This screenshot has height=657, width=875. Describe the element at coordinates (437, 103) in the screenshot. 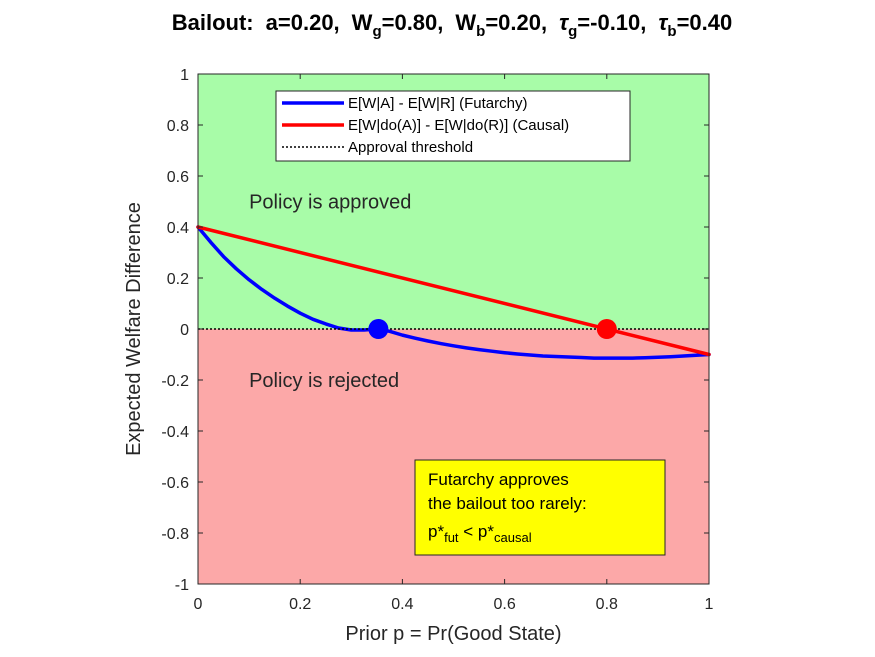

I see `legend-label-0: E[W|A] - E[W|R] (Futarchy)` at that location.